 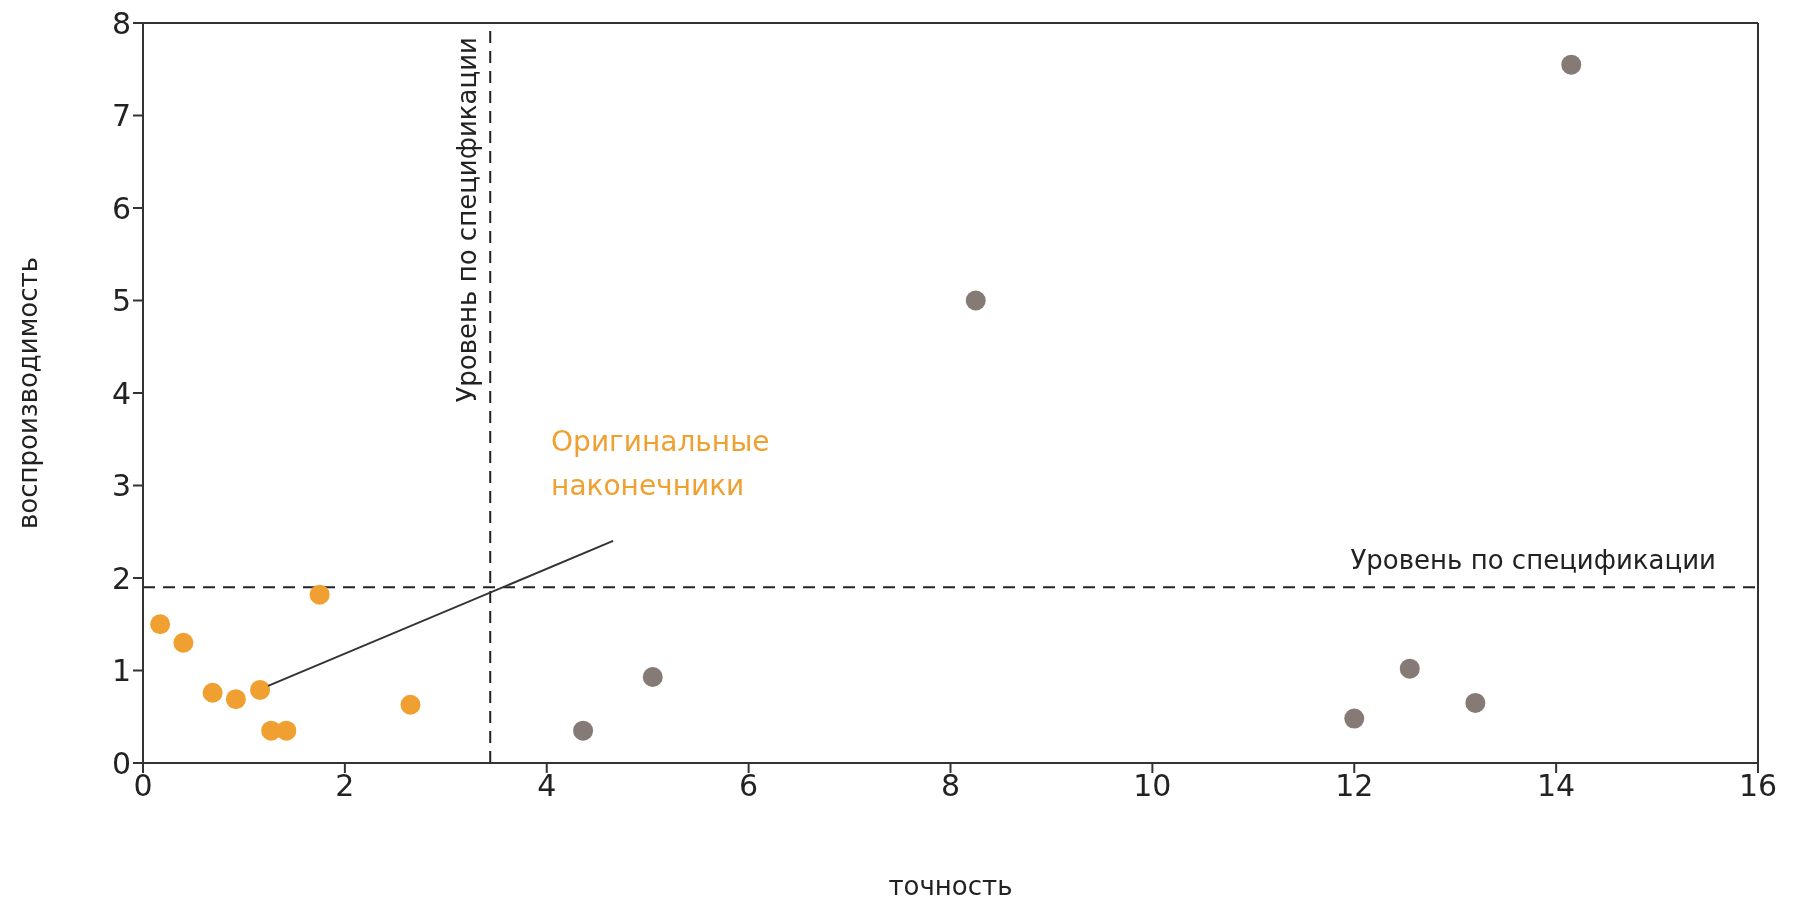 I want to click on x-tick-label: 0, so click(x=143, y=786).